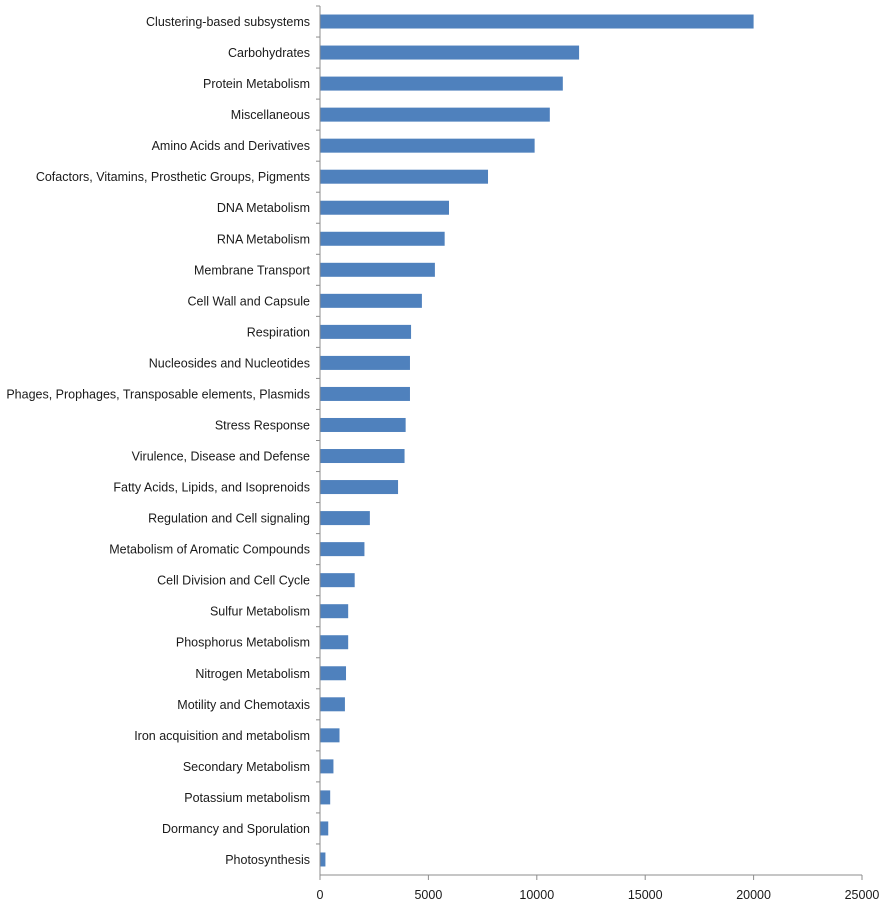  Describe the element at coordinates (243, 643) in the screenshot. I see `category-label: Phosphorus Metabolism` at that location.